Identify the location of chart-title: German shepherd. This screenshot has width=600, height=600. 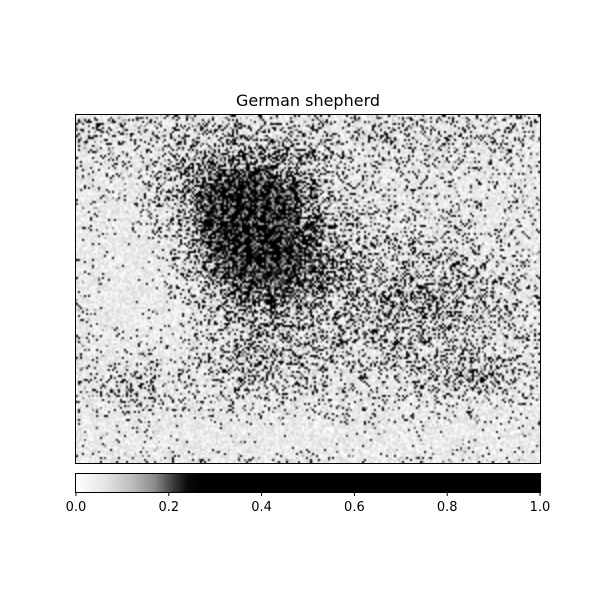
(308, 100).